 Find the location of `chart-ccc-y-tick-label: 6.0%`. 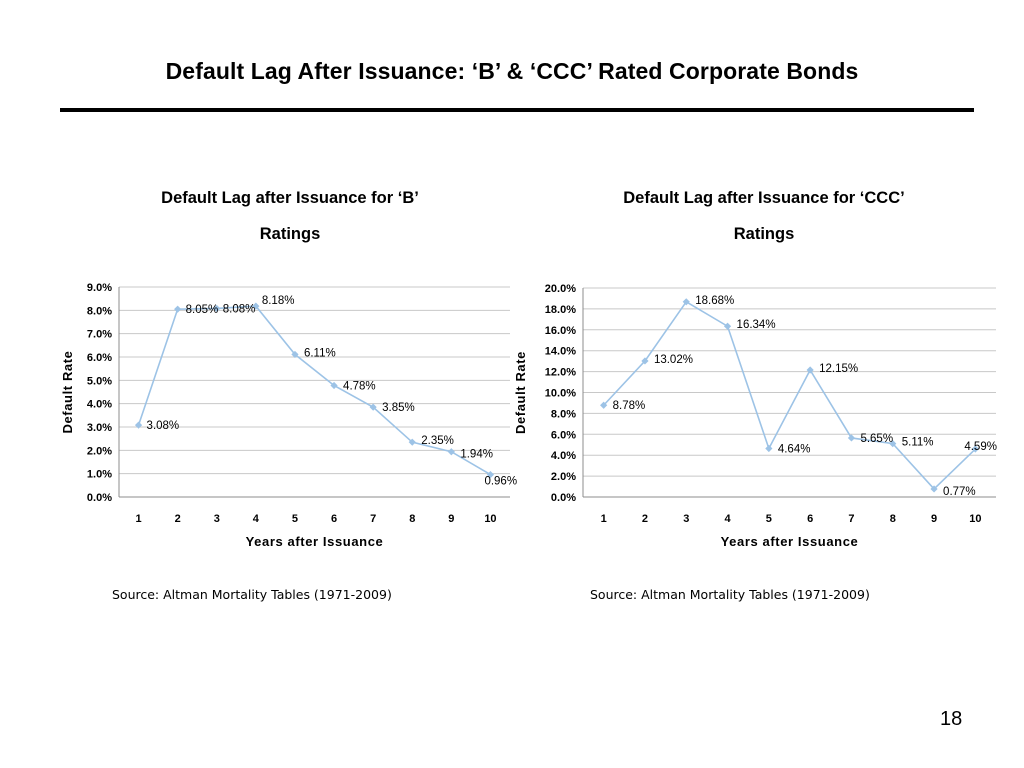

chart-ccc-y-tick-label: 6.0% is located at coordinates (563, 435).